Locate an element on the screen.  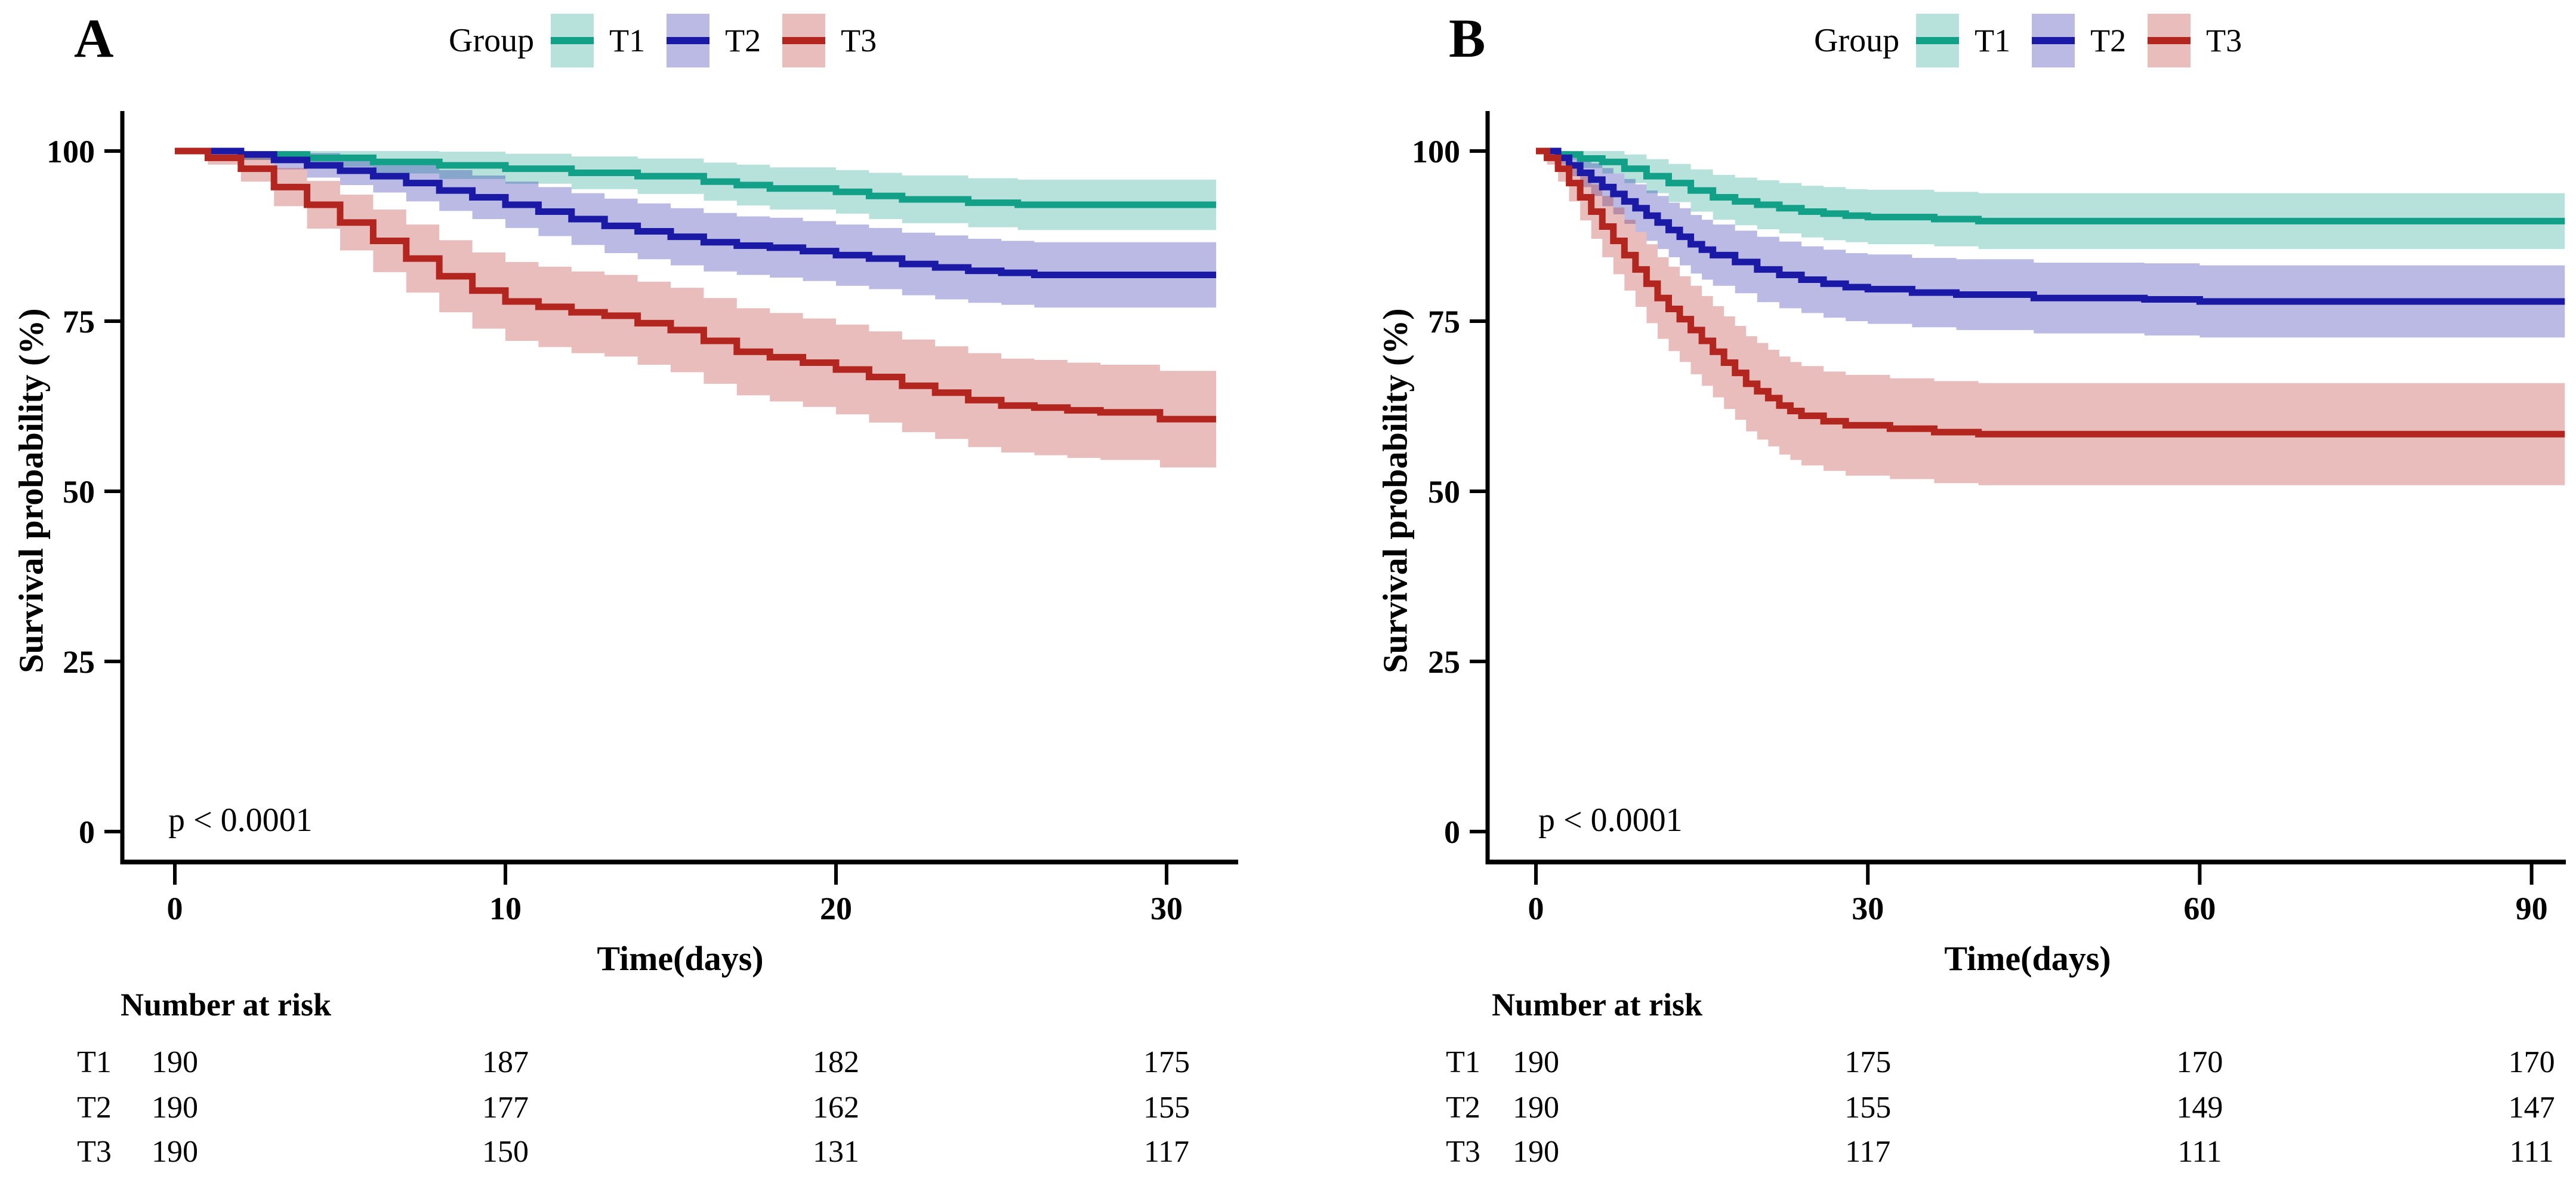
panel-b-letter: B is located at coordinates (1468, 39).